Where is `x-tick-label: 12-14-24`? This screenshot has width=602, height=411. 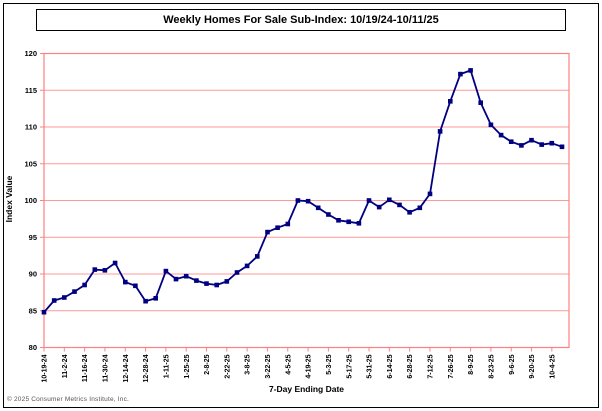
x-tick-label: 12-14-24 is located at coordinates (126, 368).